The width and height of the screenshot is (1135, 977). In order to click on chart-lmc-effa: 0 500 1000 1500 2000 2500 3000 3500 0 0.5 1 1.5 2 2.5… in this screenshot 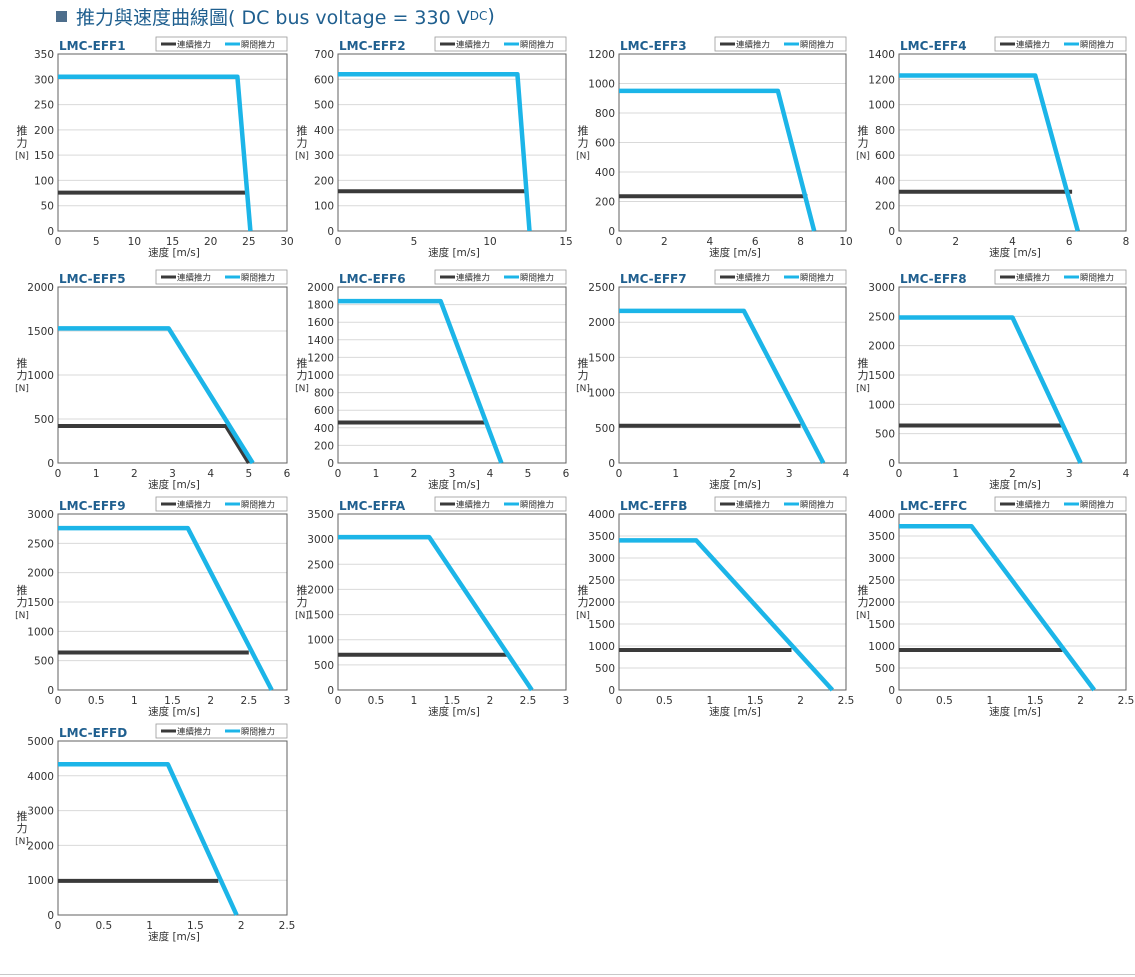, I will do `click(432, 607)`.